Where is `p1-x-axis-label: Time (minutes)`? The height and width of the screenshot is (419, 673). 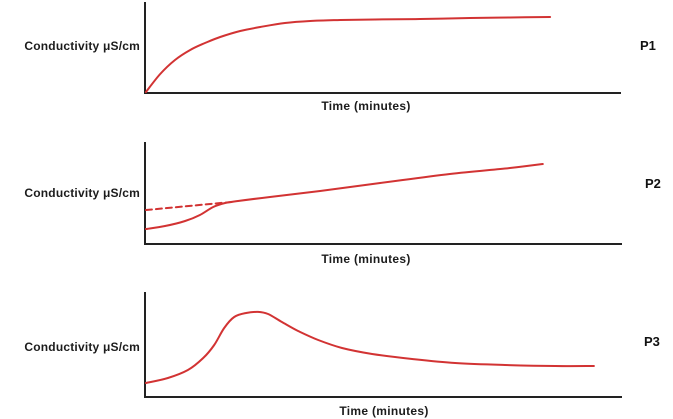 p1-x-axis-label: Time (minutes) is located at coordinates (366, 106).